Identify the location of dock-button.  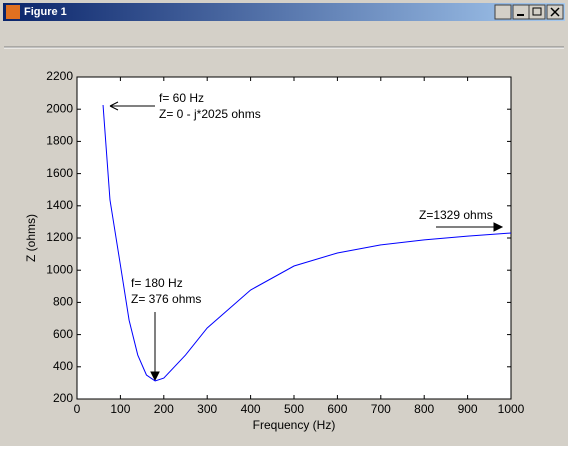
(503, 12).